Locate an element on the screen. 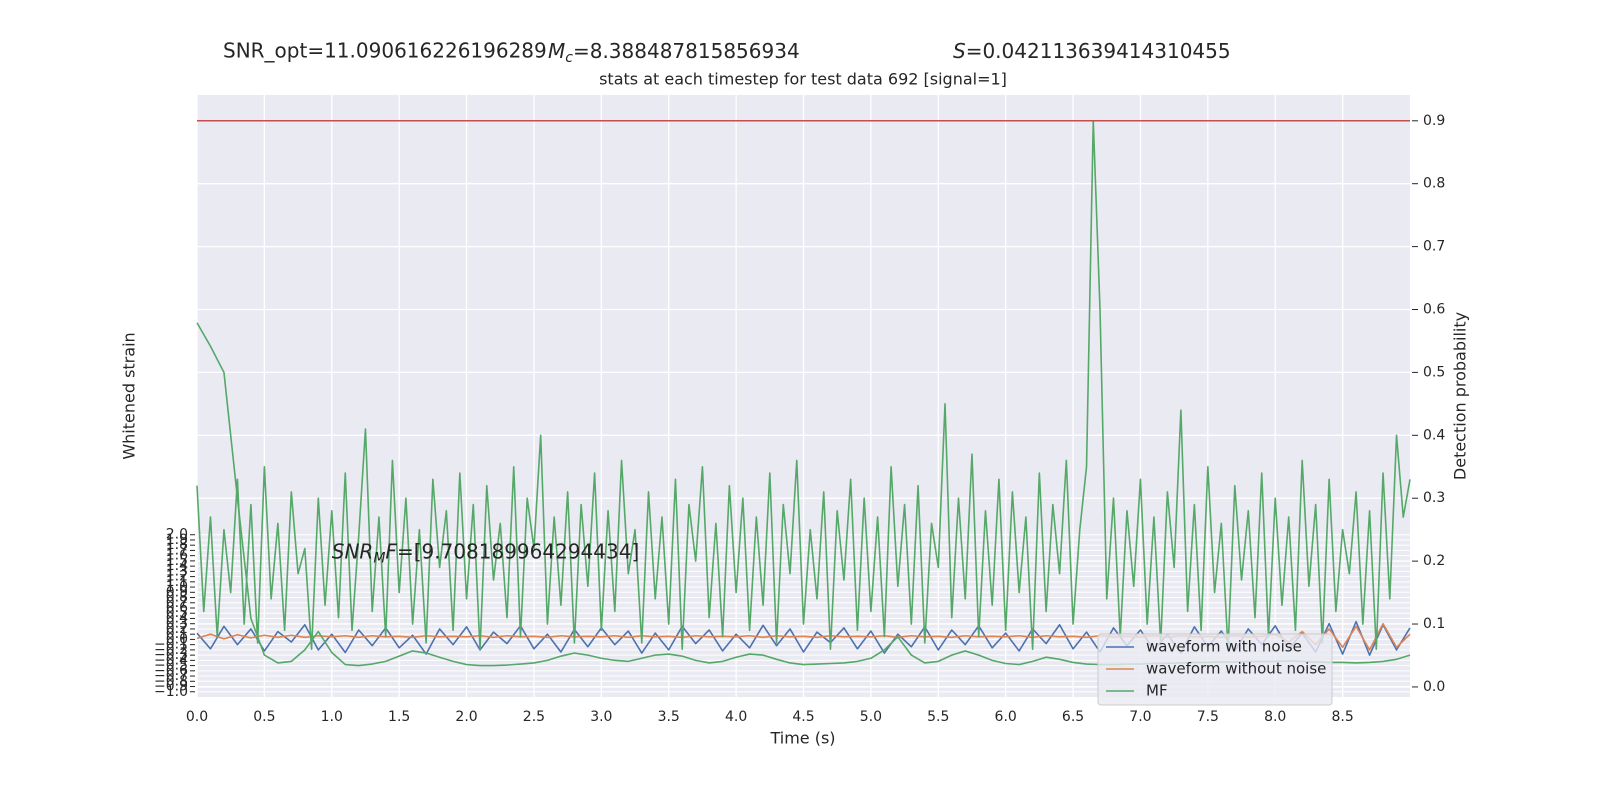 This screenshot has width=1600, height=800. symbol: S is located at coordinates (959, 51).